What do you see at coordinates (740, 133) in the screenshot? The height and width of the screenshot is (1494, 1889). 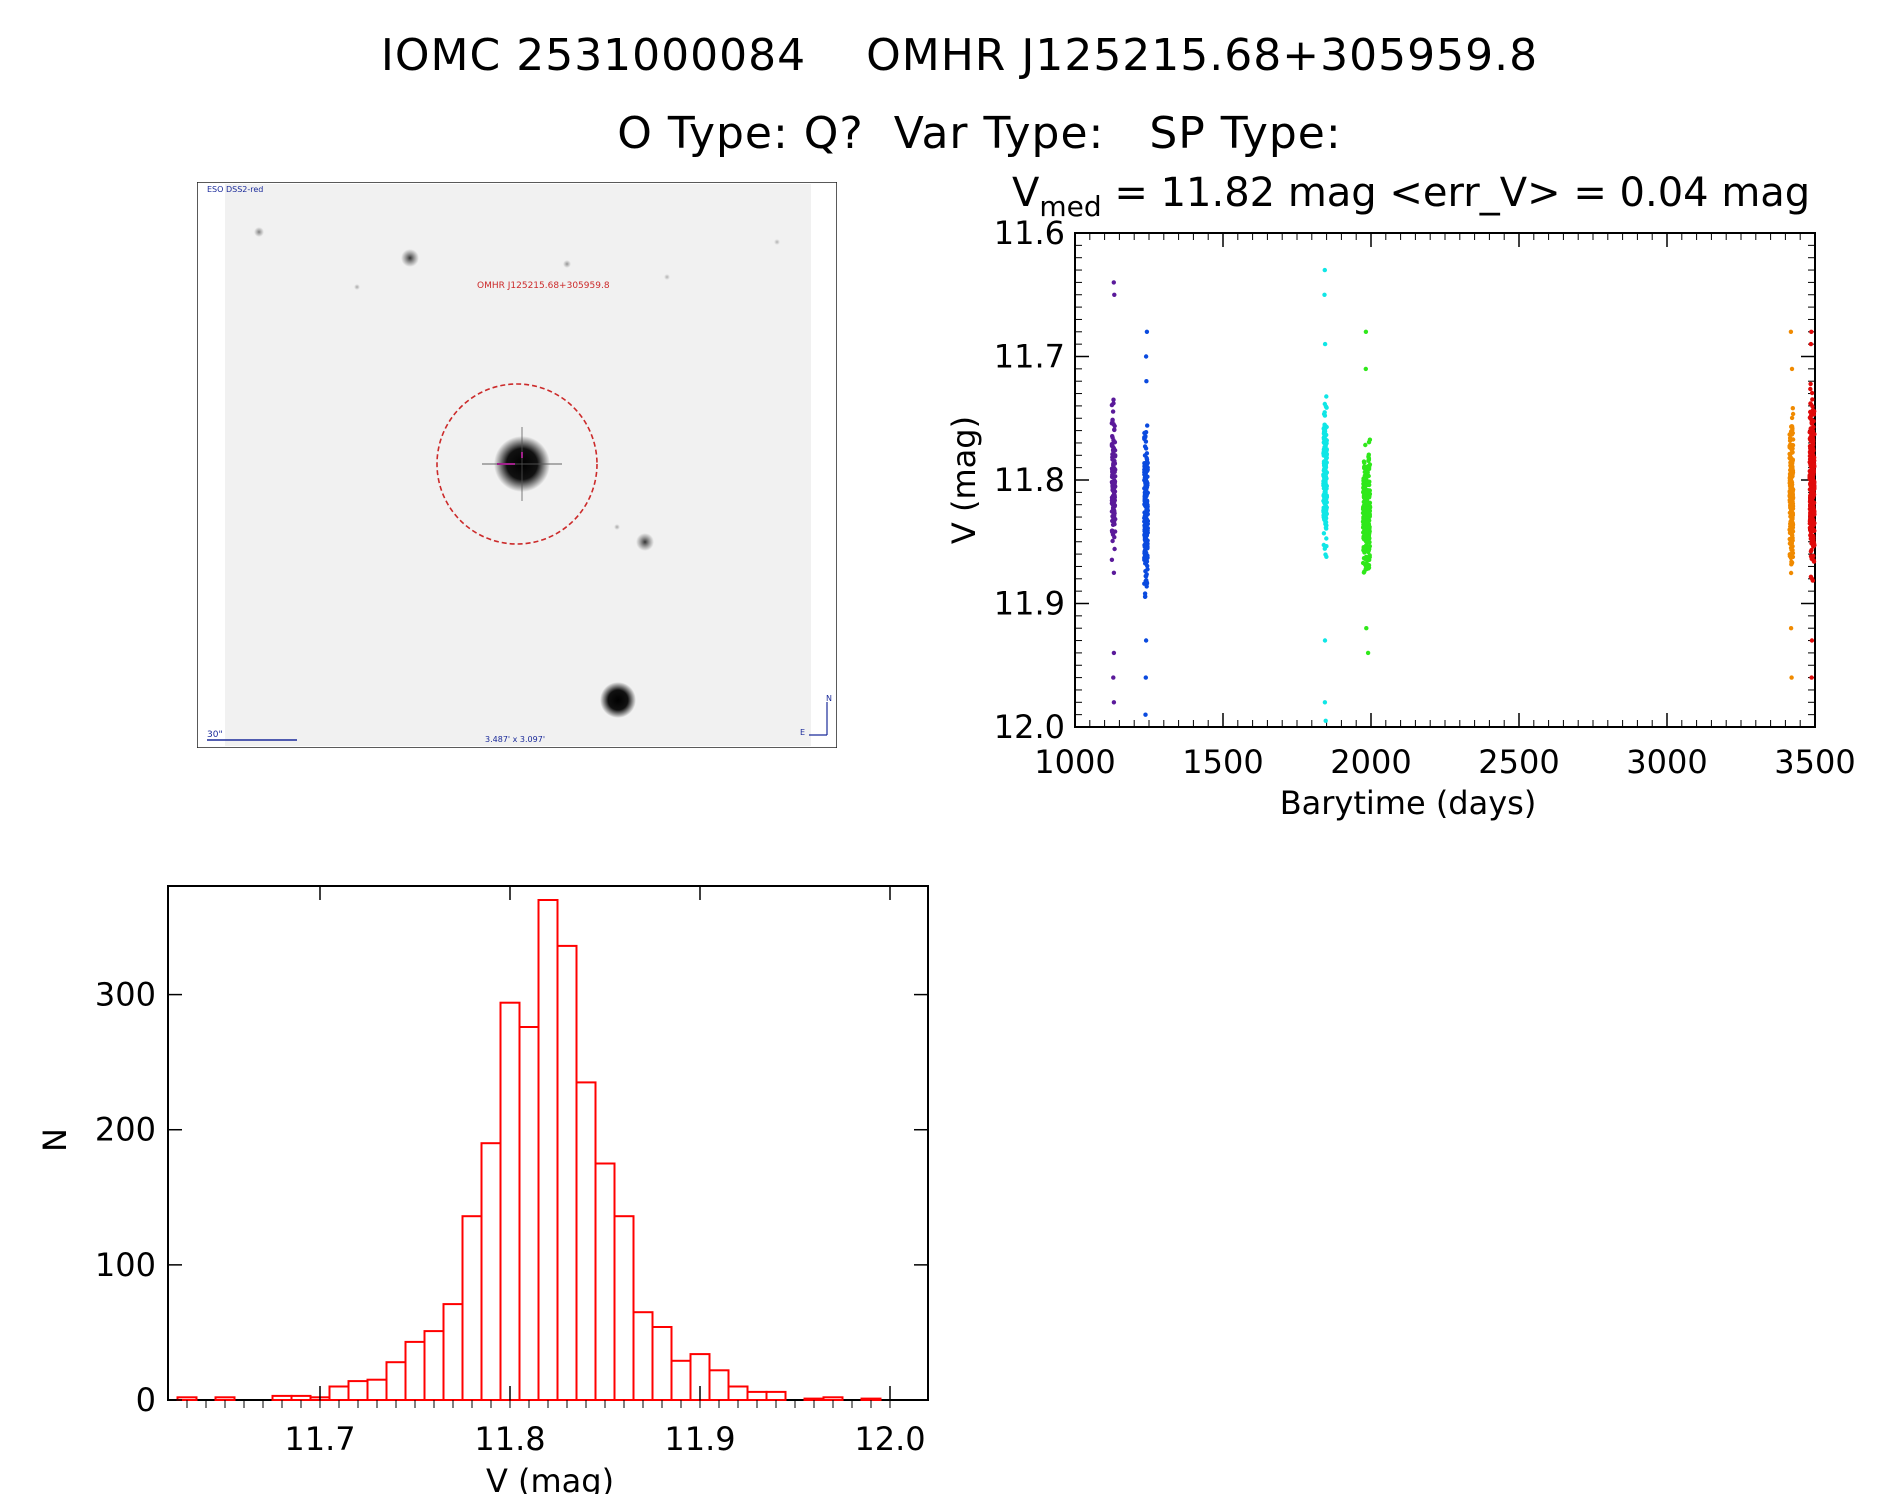 I see `object-type: O Type: Q?` at bounding box center [740, 133].